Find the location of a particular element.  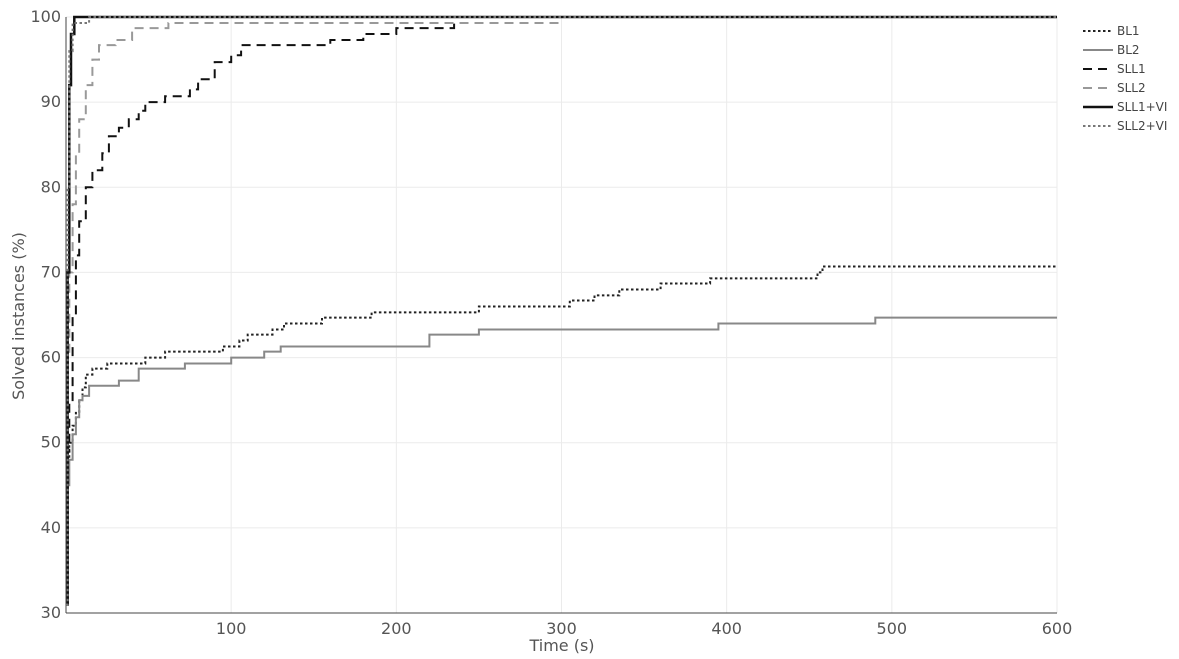

x-axis-title: Time (s) is located at coordinates (561, 645).